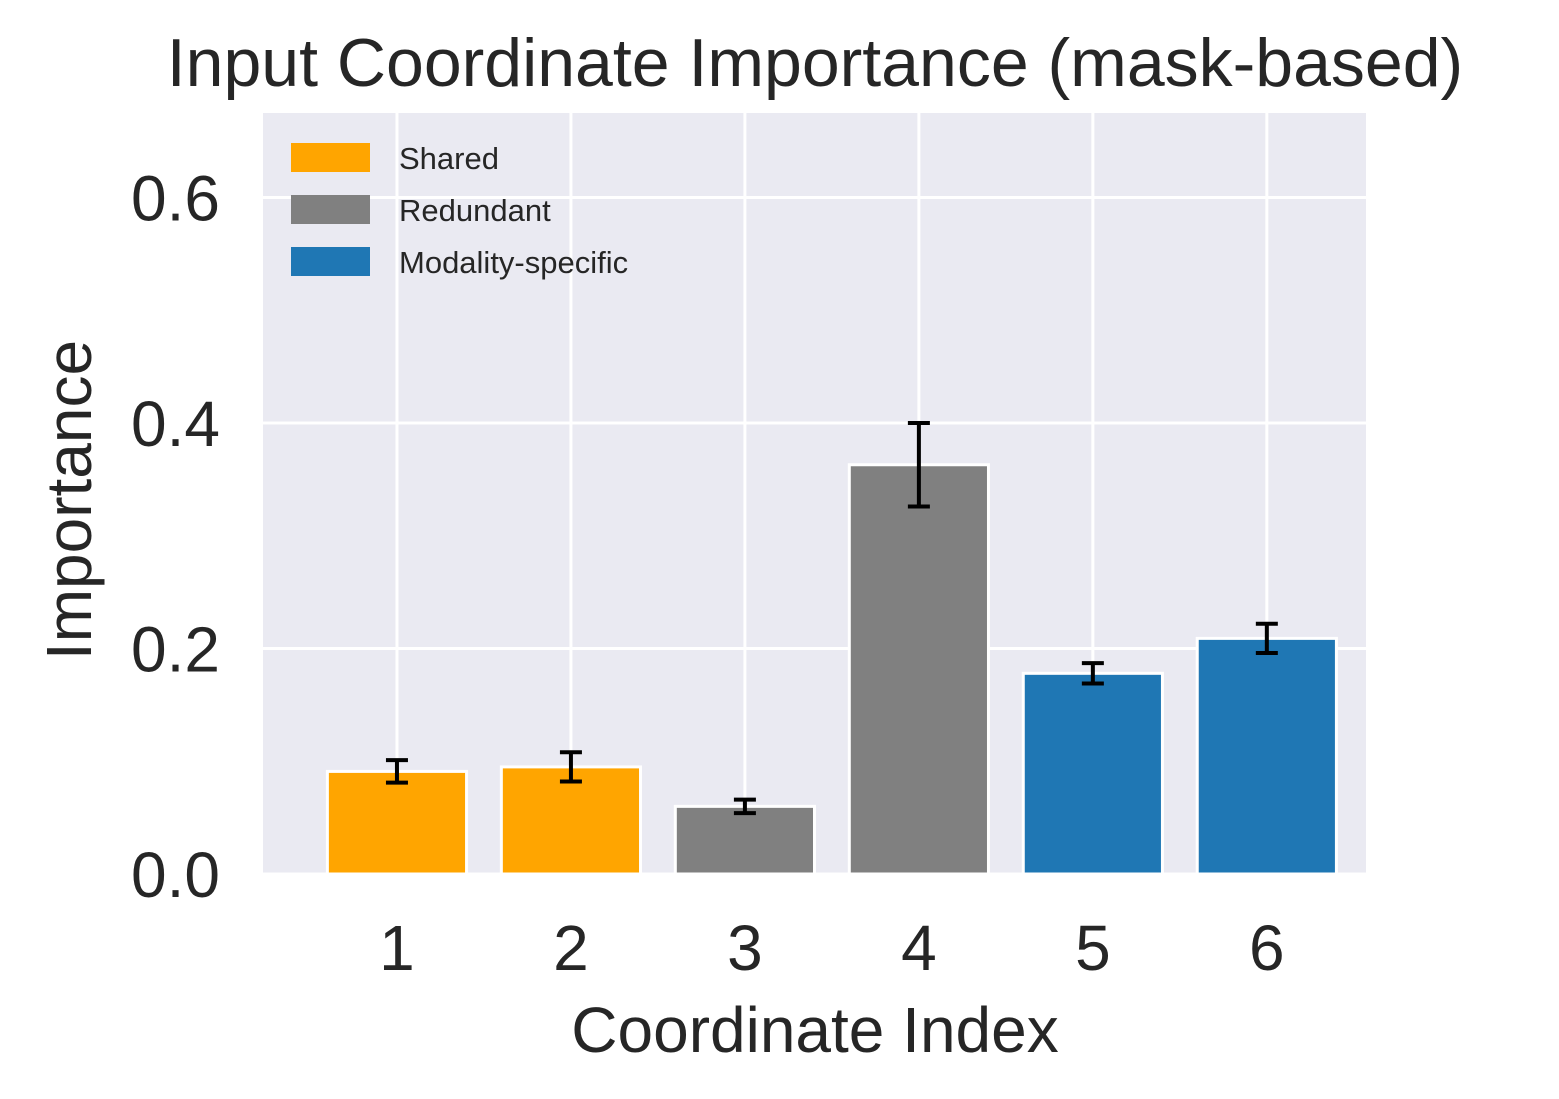  Describe the element at coordinates (475, 210) in the screenshot. I see `legend-label-2: Redundant` at that location.